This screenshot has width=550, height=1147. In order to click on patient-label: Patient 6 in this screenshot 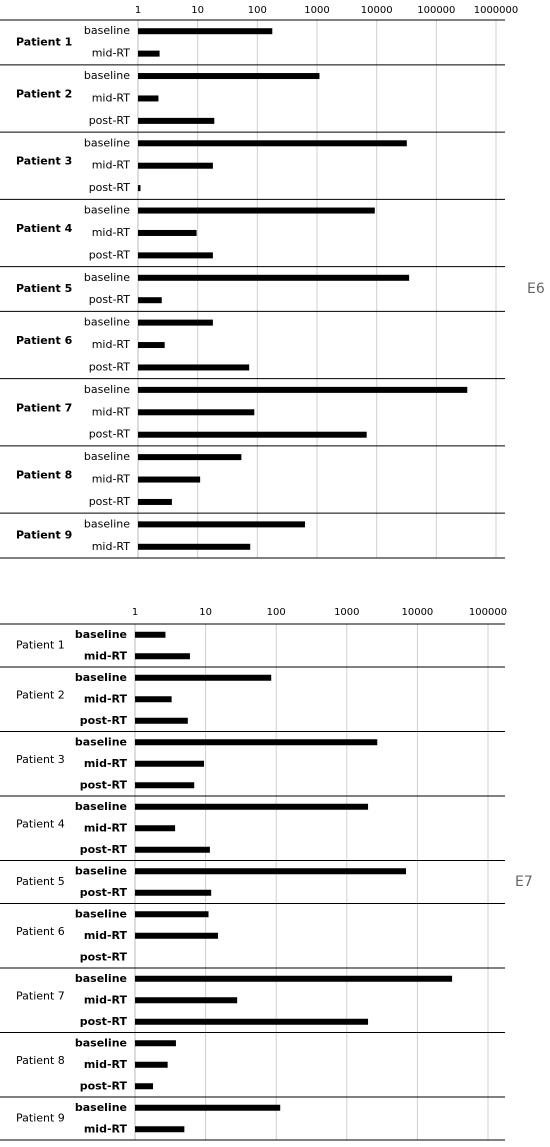, I will do `click(44, 340)`.